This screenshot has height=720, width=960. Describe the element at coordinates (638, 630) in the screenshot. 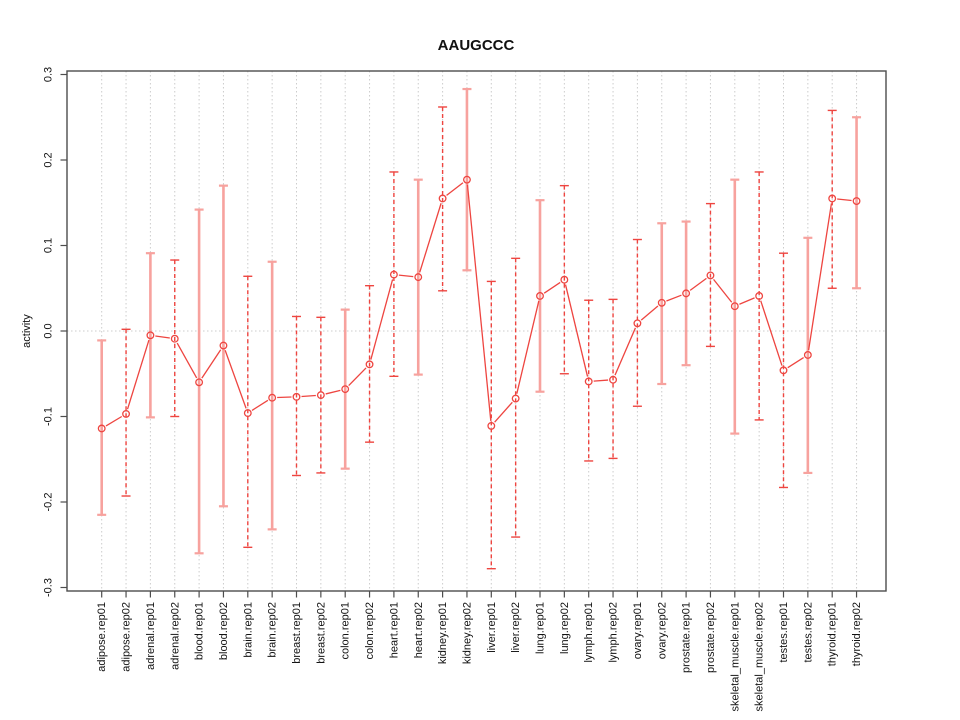

I see `x-tick-label: ovary.rep01` at that location.